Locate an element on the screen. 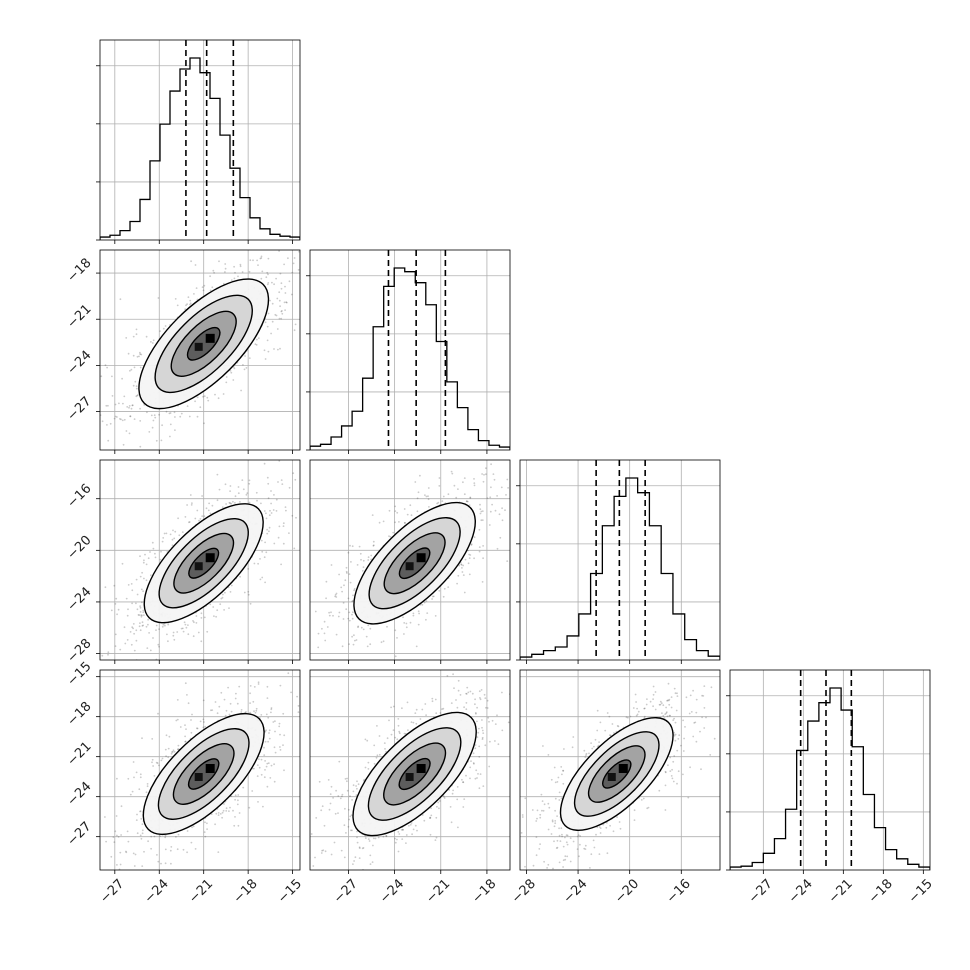 The image size is (970, 970). histogram-step is located at coordinates (620, 568).